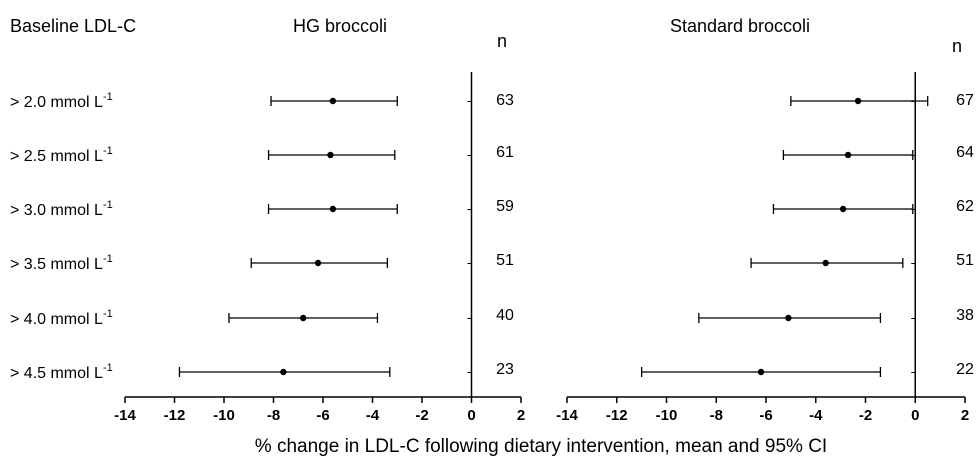  What do you see at coordinates (965, 369) in the screenshot?
I see `n-value: 22` at bounding box center [965, 369].